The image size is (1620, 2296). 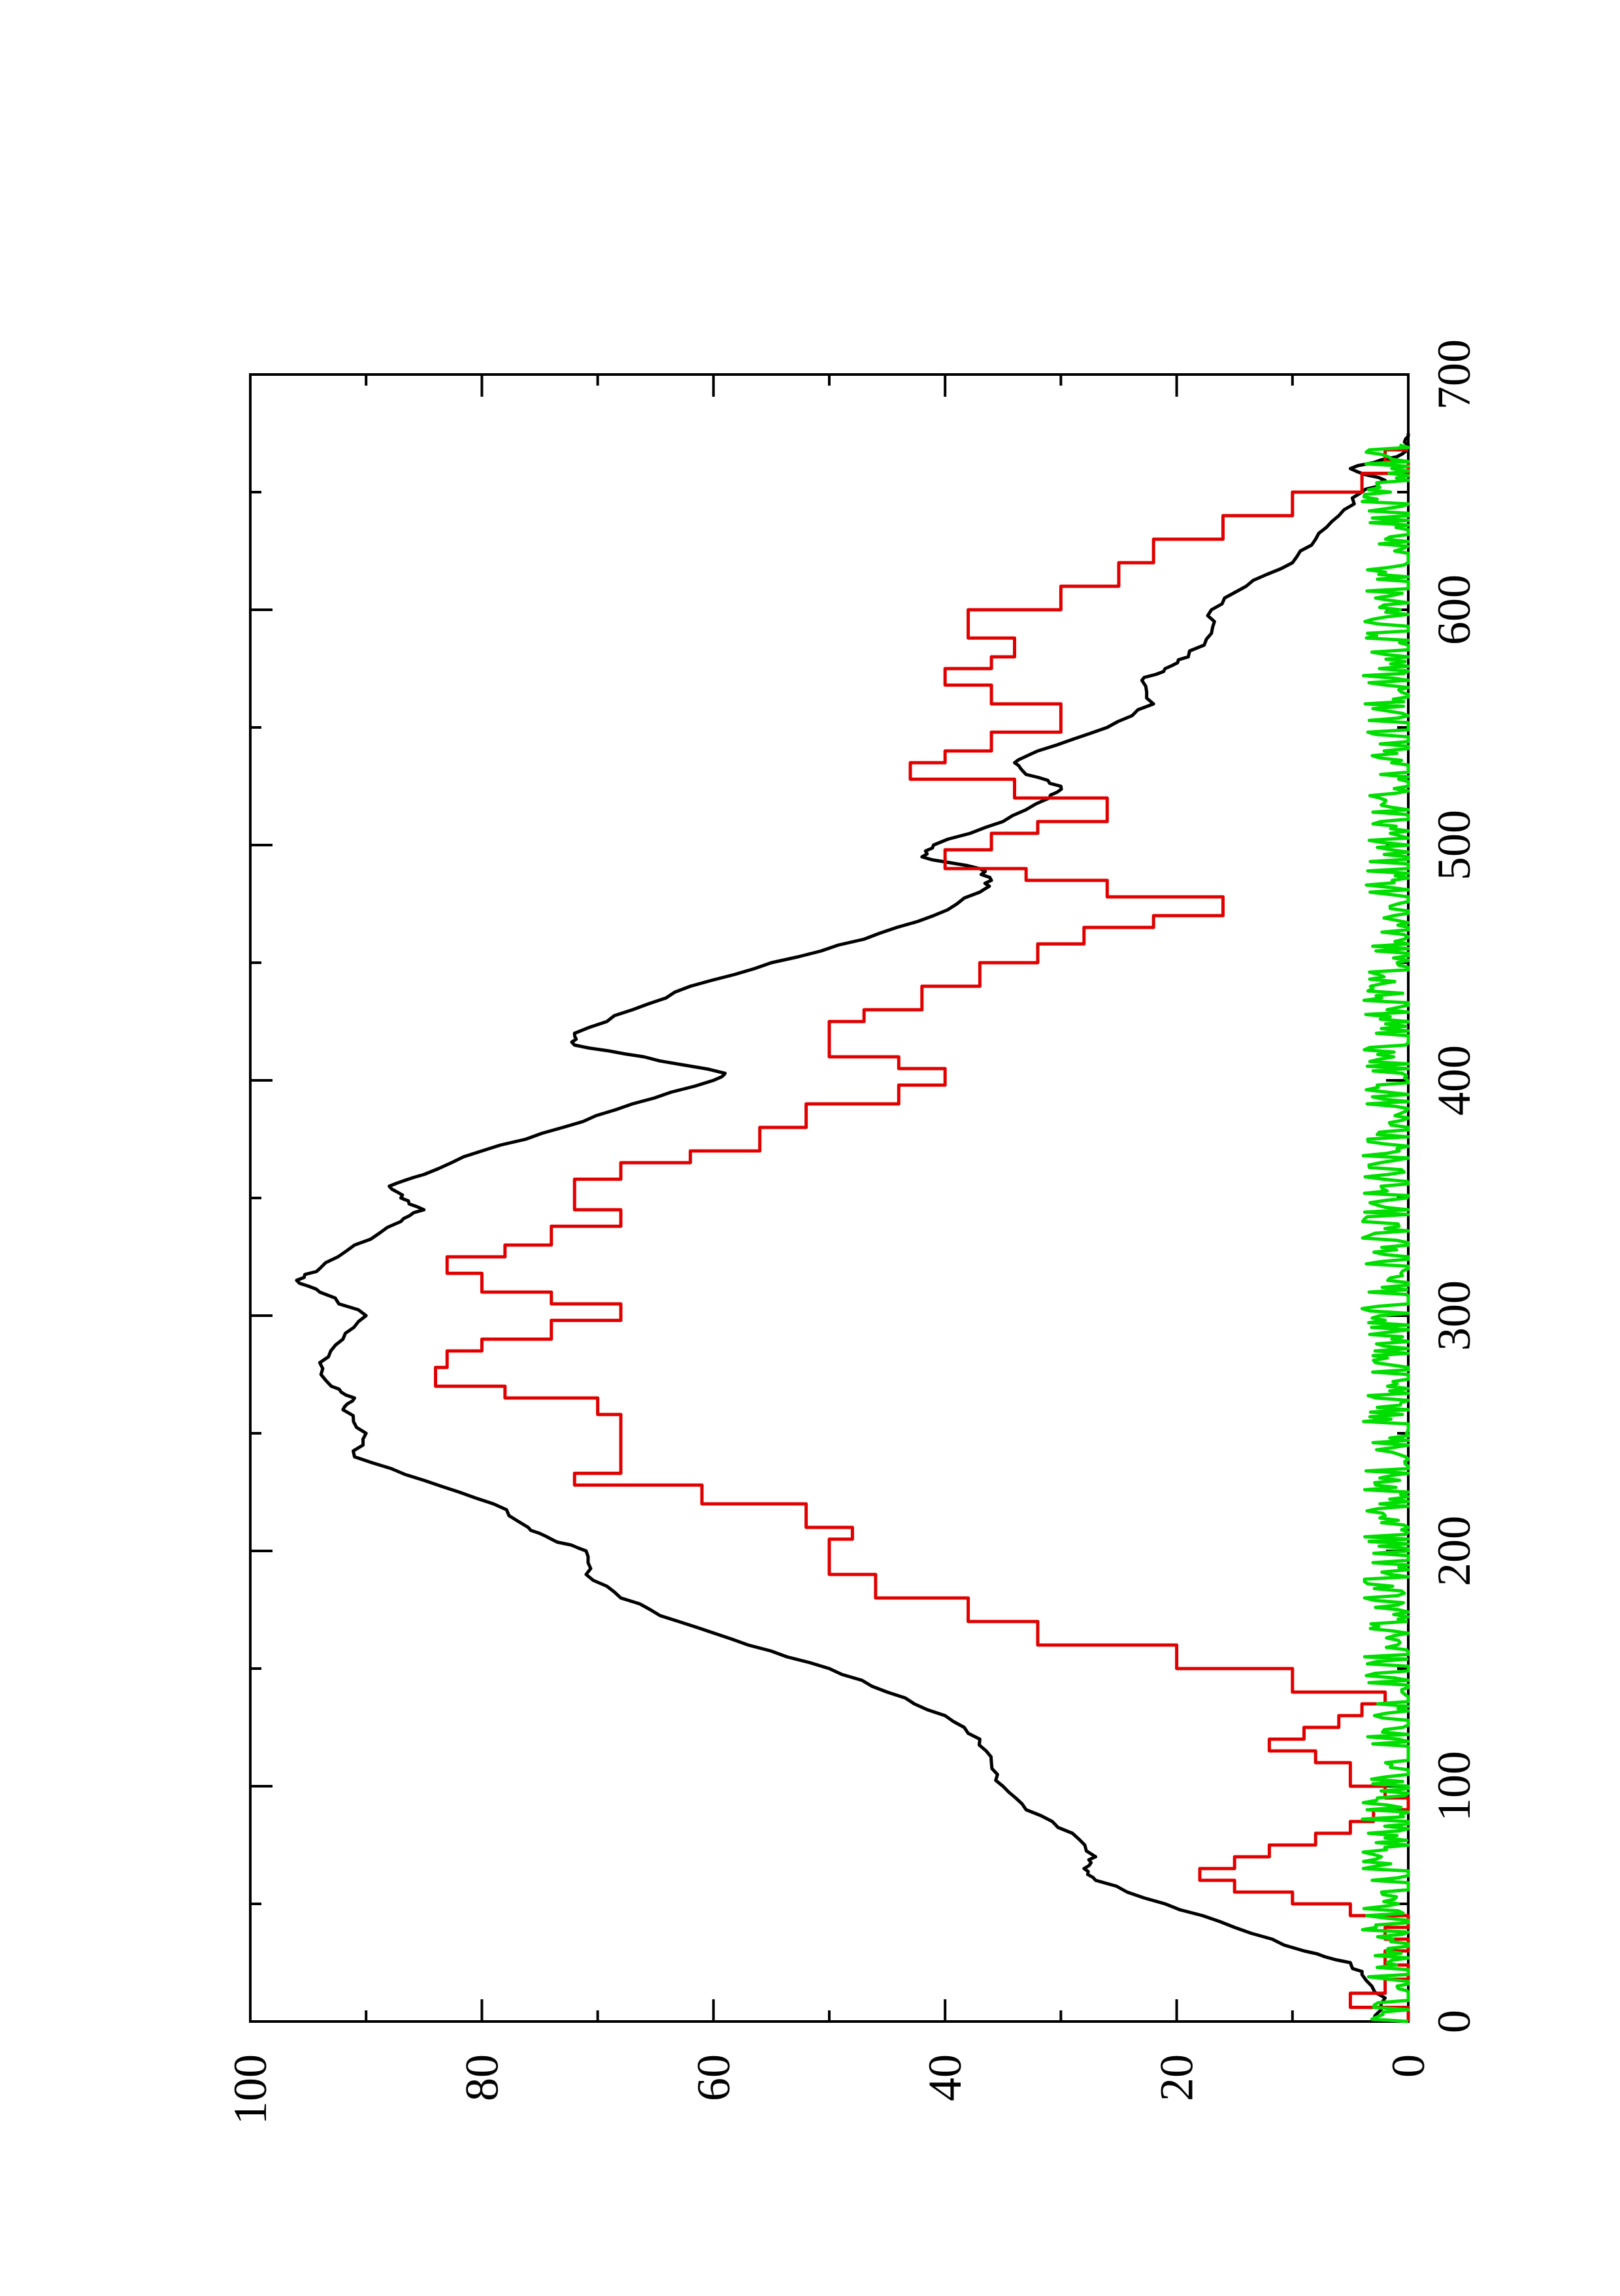 What do you see at coordinates (713, 2077) in the screenshot?
I see `y-tick-label: 60` at bounding box center [713, 2077].